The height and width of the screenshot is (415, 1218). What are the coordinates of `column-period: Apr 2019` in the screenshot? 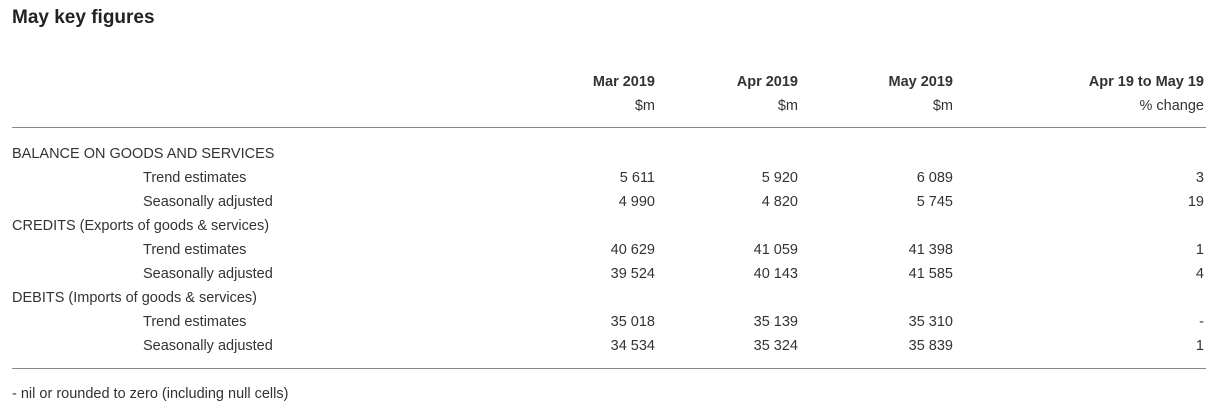 It's located at (767, 82).